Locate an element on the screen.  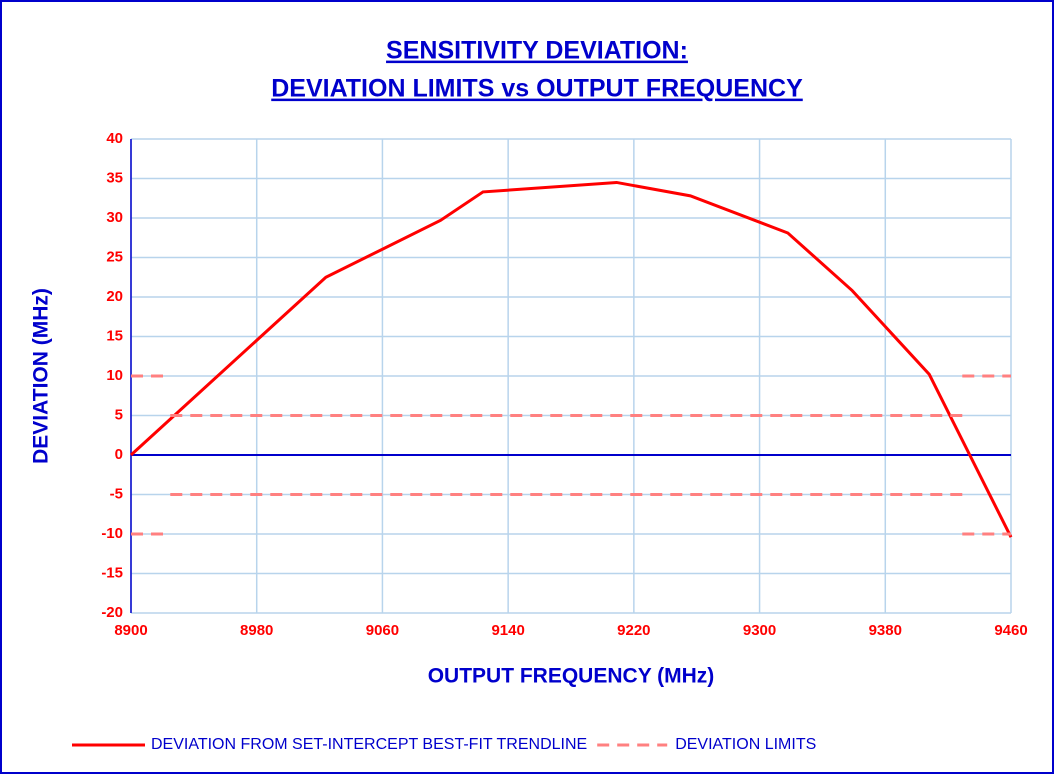
x-tick-label: 9060 is located at coordinates (382, 630).